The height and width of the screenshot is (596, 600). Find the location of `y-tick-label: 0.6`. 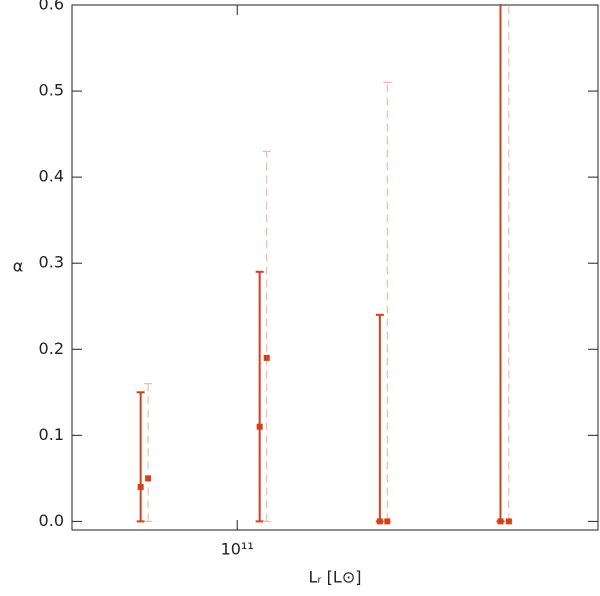

y-tick-label: 0.6 is located at coordinates (51, 7).